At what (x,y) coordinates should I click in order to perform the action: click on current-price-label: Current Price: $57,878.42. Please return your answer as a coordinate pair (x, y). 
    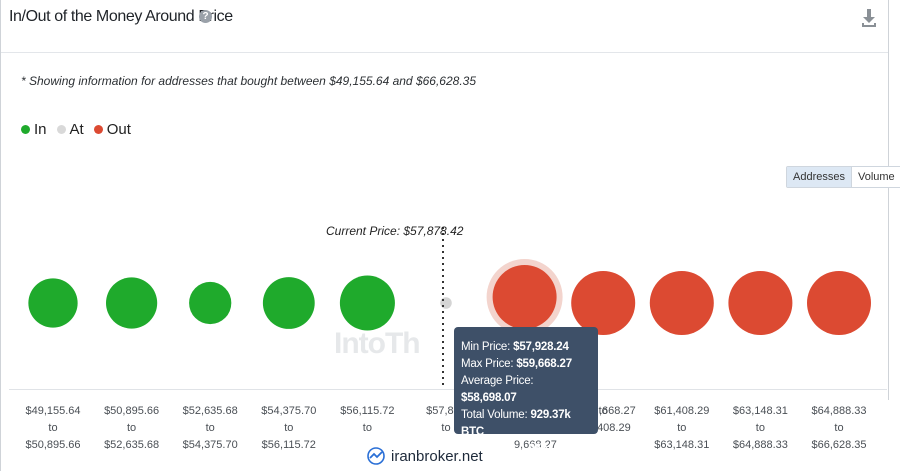
    Looking at the image, I should click on (395, 231).